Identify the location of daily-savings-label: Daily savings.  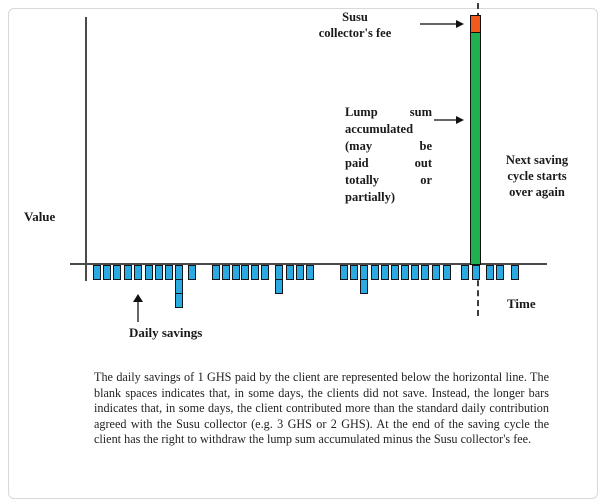
(166, 332).